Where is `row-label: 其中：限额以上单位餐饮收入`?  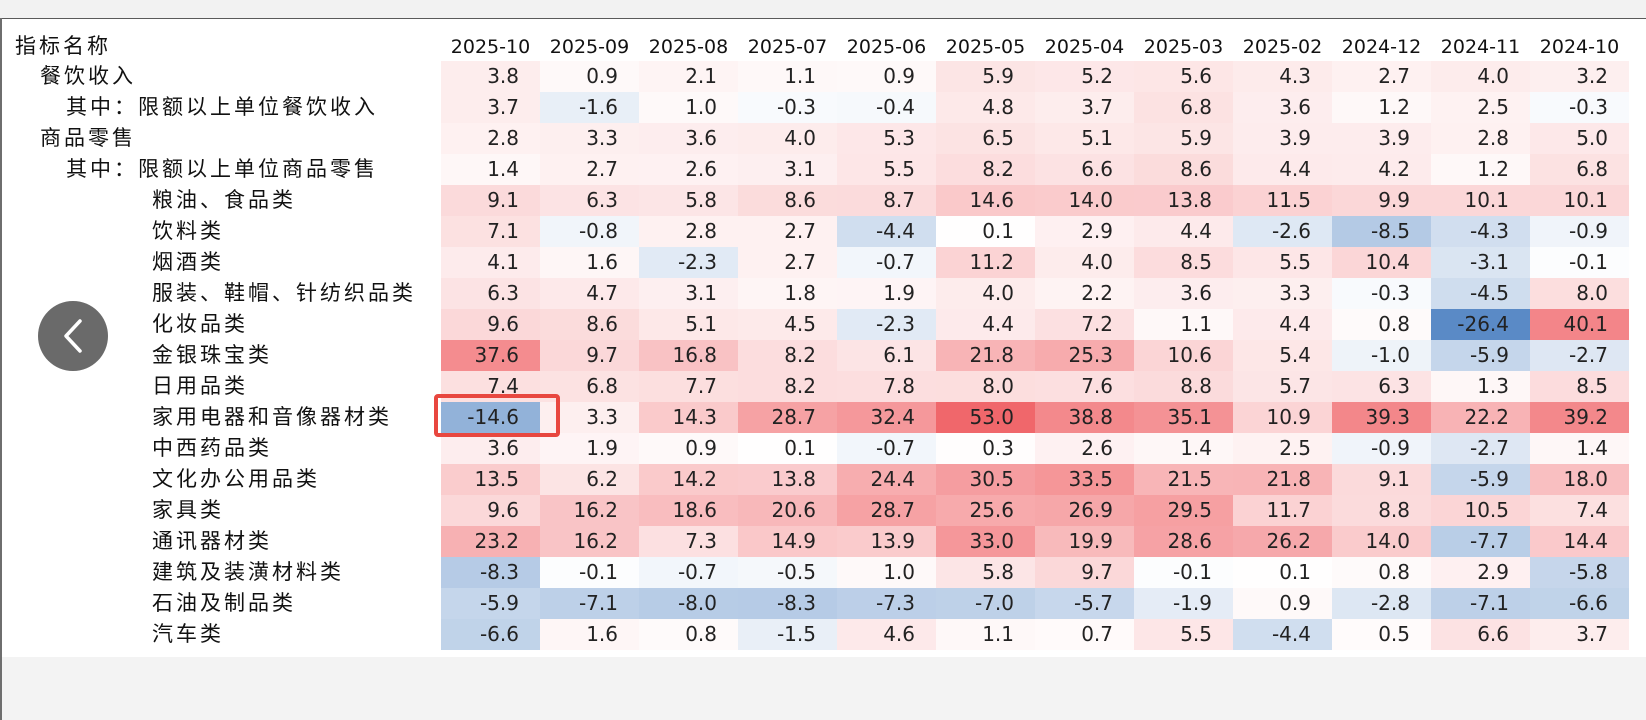
row-label: 其中：限额以上单位餐饮收入 is located at coordinates (222, 107).